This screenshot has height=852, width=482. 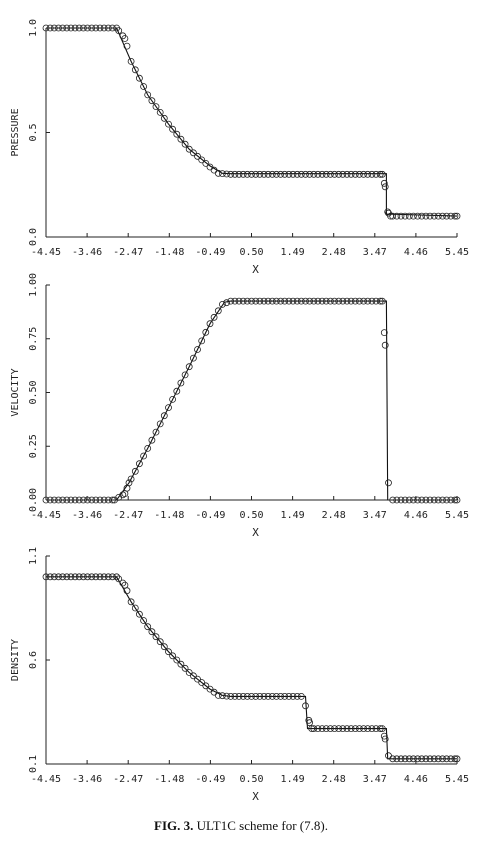 I want to click on x-tick-label: 2.48, so click(x=334, y=252).